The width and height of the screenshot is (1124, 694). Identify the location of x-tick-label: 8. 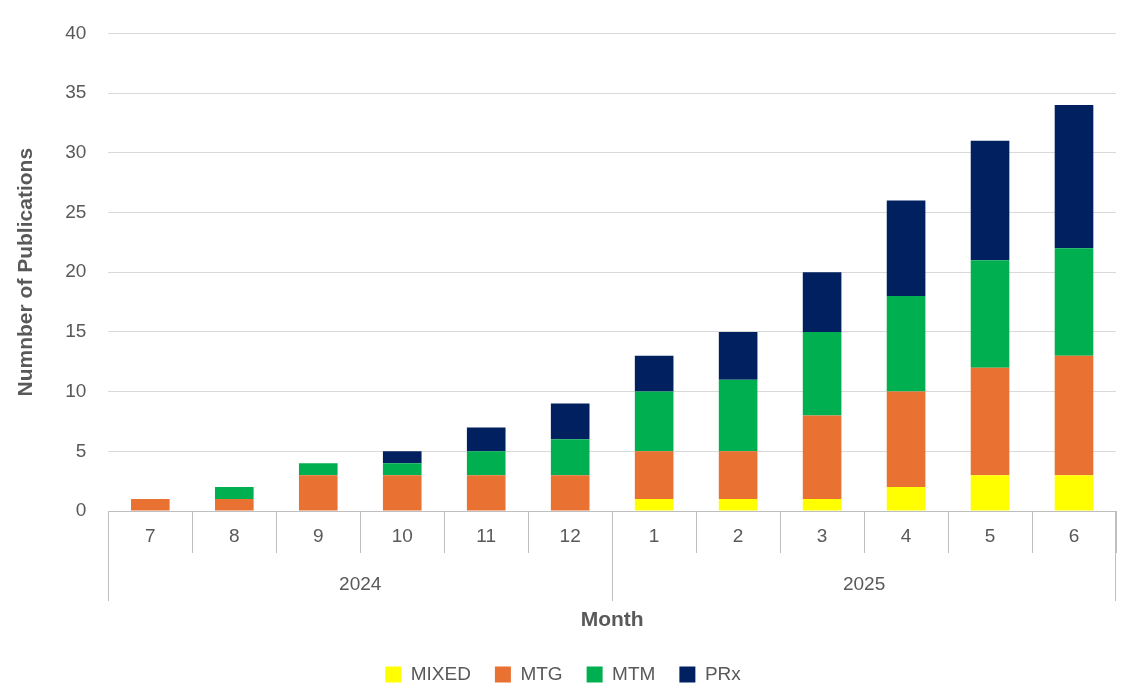
(234, 535).